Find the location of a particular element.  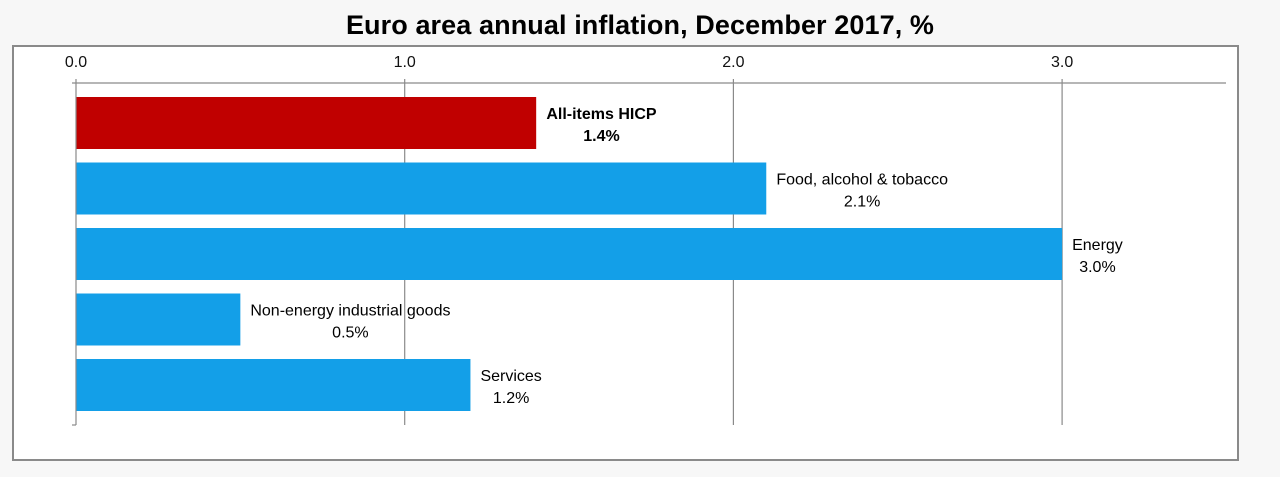

bar-food-alcohol-tobacco is located at coordinates (421, 188).